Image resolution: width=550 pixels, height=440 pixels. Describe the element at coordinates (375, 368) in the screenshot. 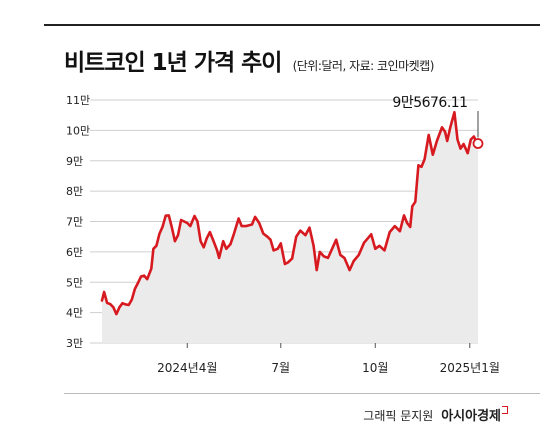

I see `x-tick-label: 10월` at that location.